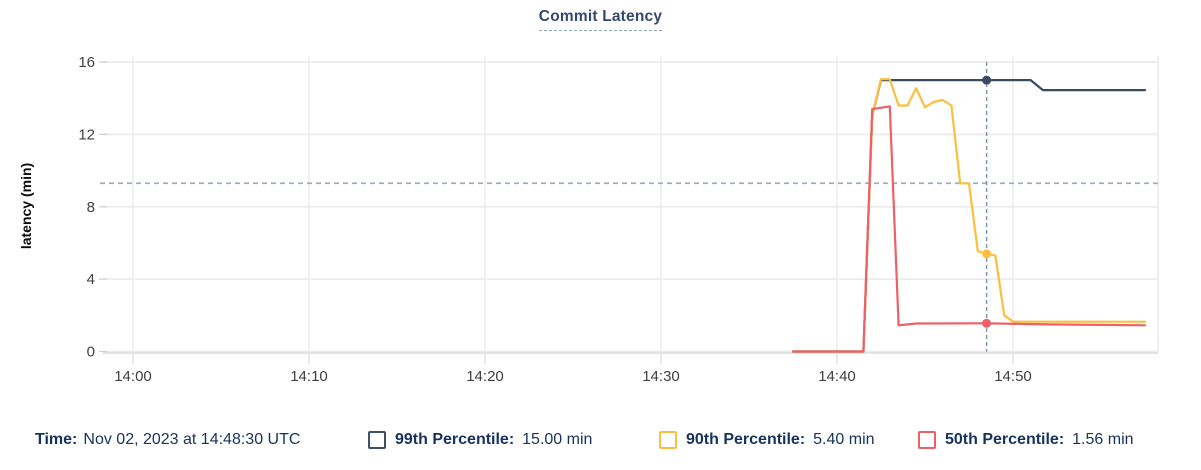 The image size is (1201, 470). Describe the element at coordinates (455, 439) in the screenshot. I see `legend-label: 99th Percentile:` at that location.